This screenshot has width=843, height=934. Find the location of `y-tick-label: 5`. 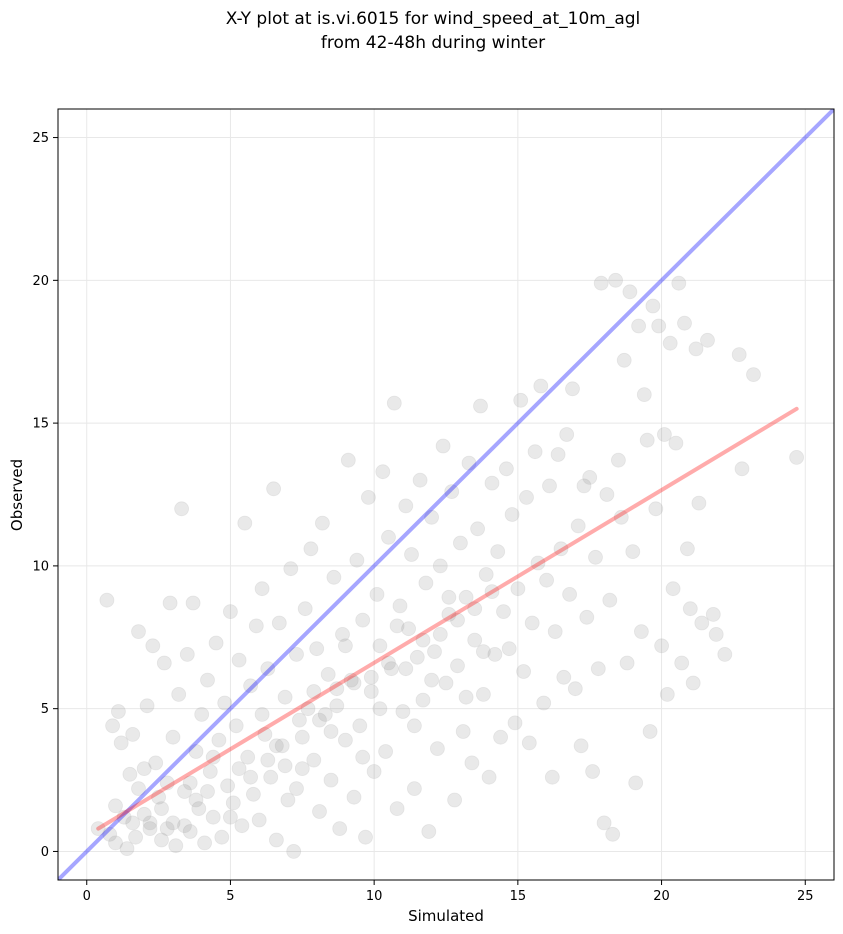

y-tick-label: 5 is located at coordinates (45, 709).